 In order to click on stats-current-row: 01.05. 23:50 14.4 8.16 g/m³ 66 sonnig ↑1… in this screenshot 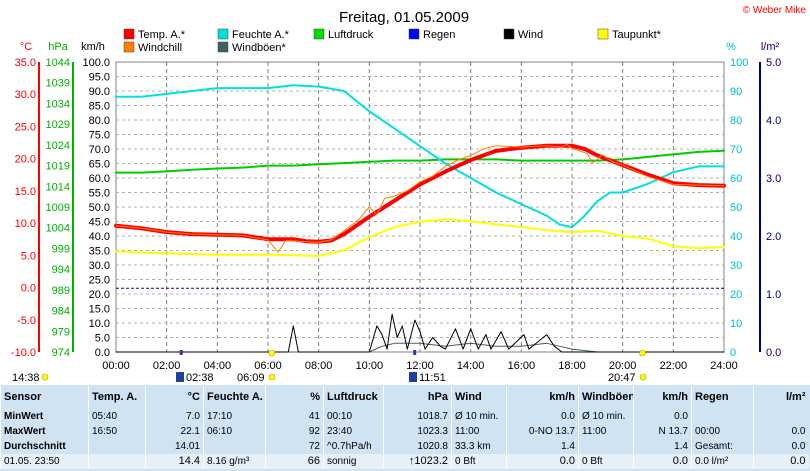, I will do `click(404, 461)`.